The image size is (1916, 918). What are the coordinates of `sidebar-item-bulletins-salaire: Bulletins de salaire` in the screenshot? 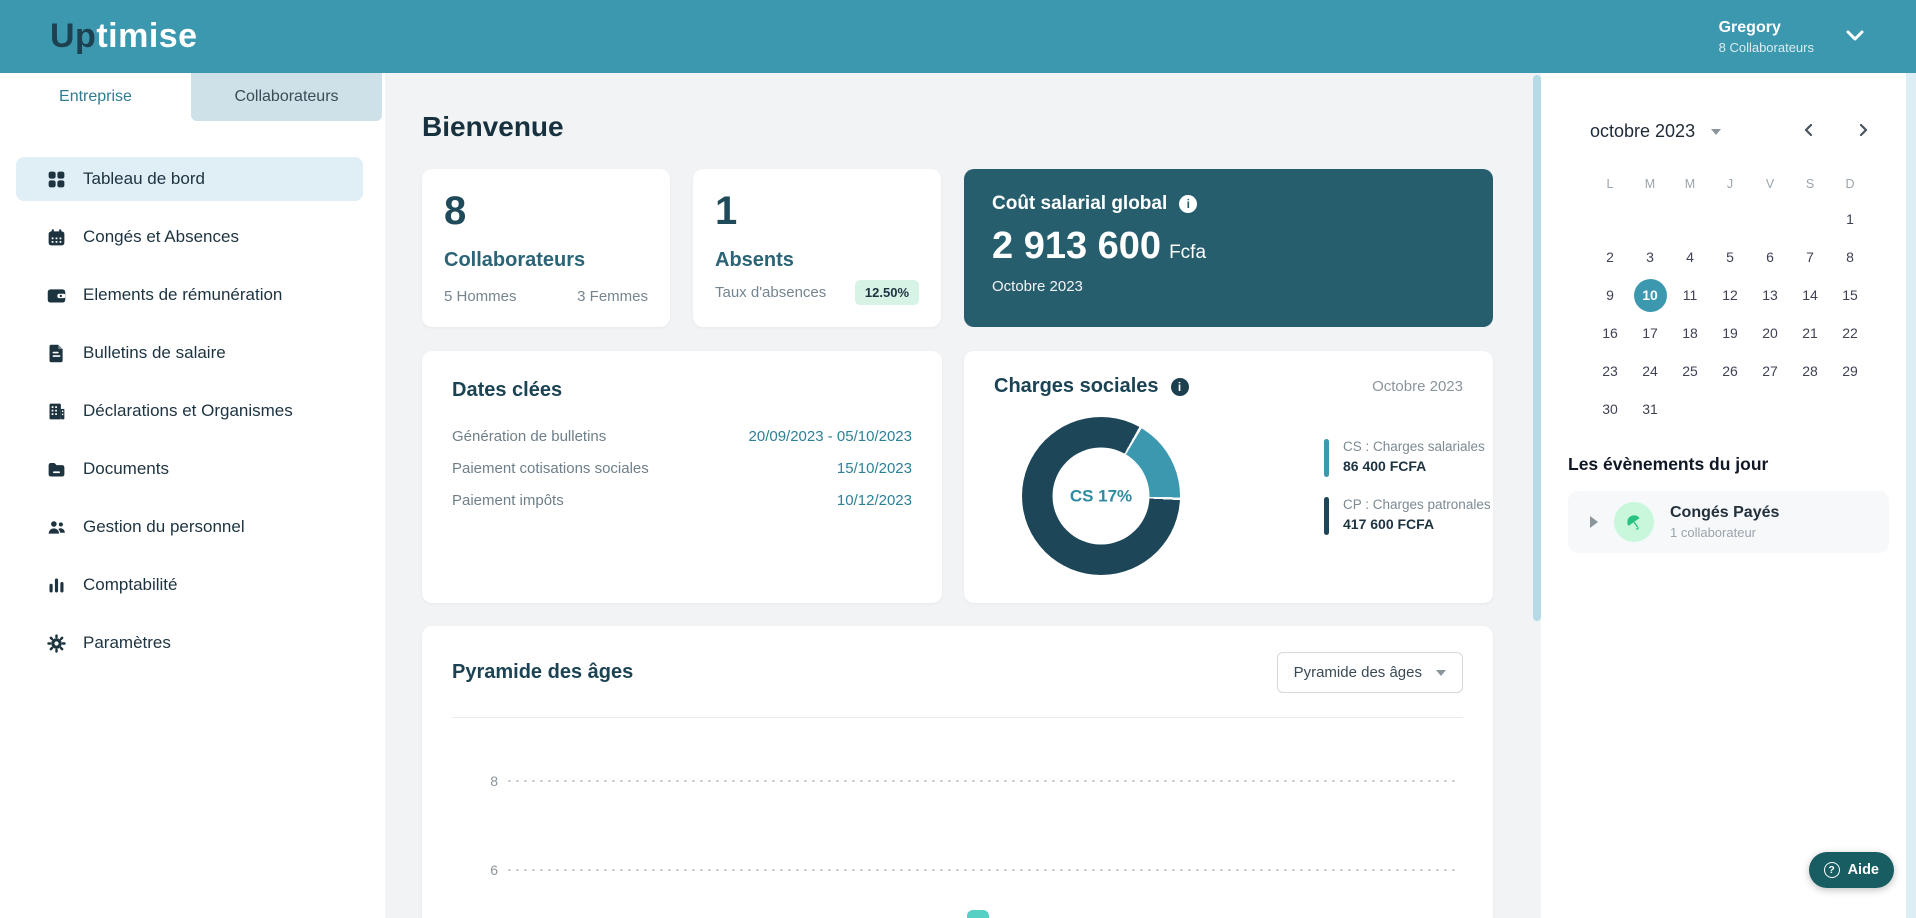 It's located at (189, 353).